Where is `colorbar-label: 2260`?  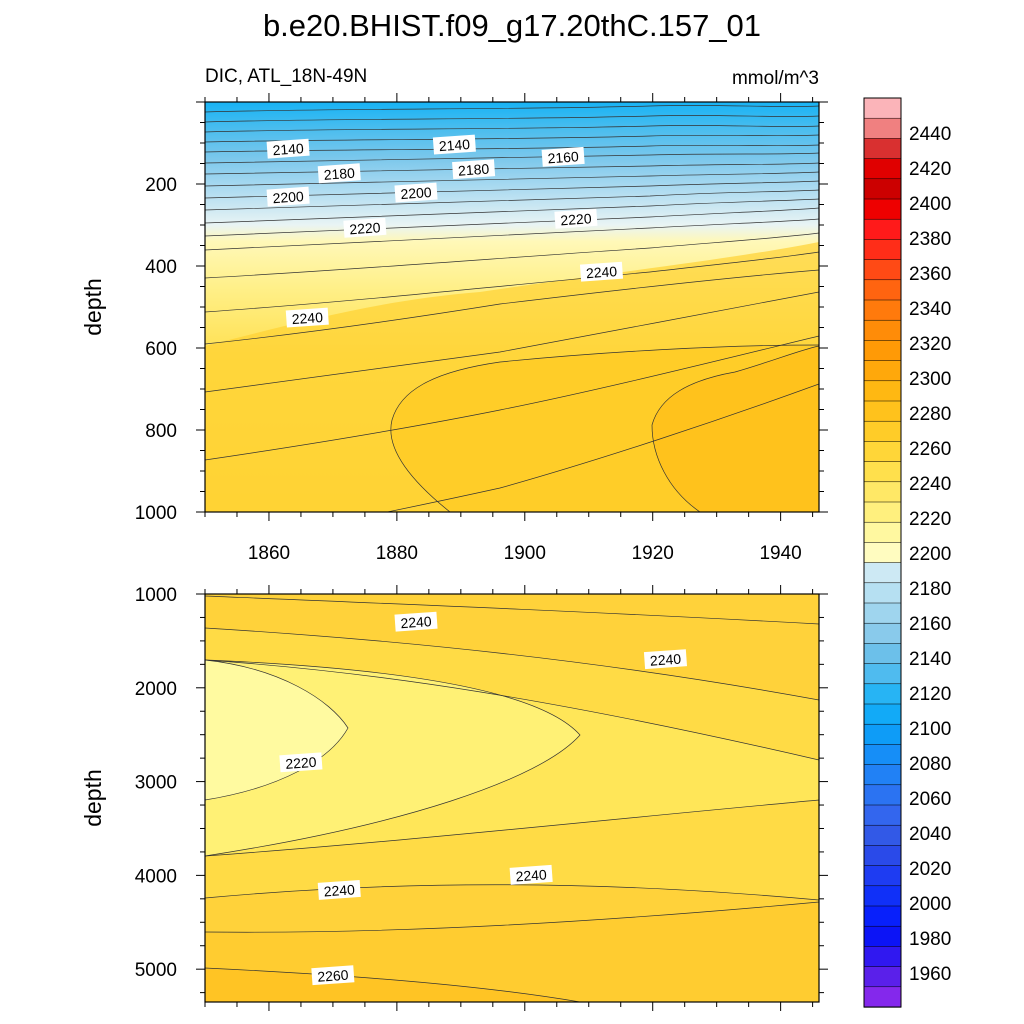
colorbar-label: 2260 is located at coordinates (930, 449).